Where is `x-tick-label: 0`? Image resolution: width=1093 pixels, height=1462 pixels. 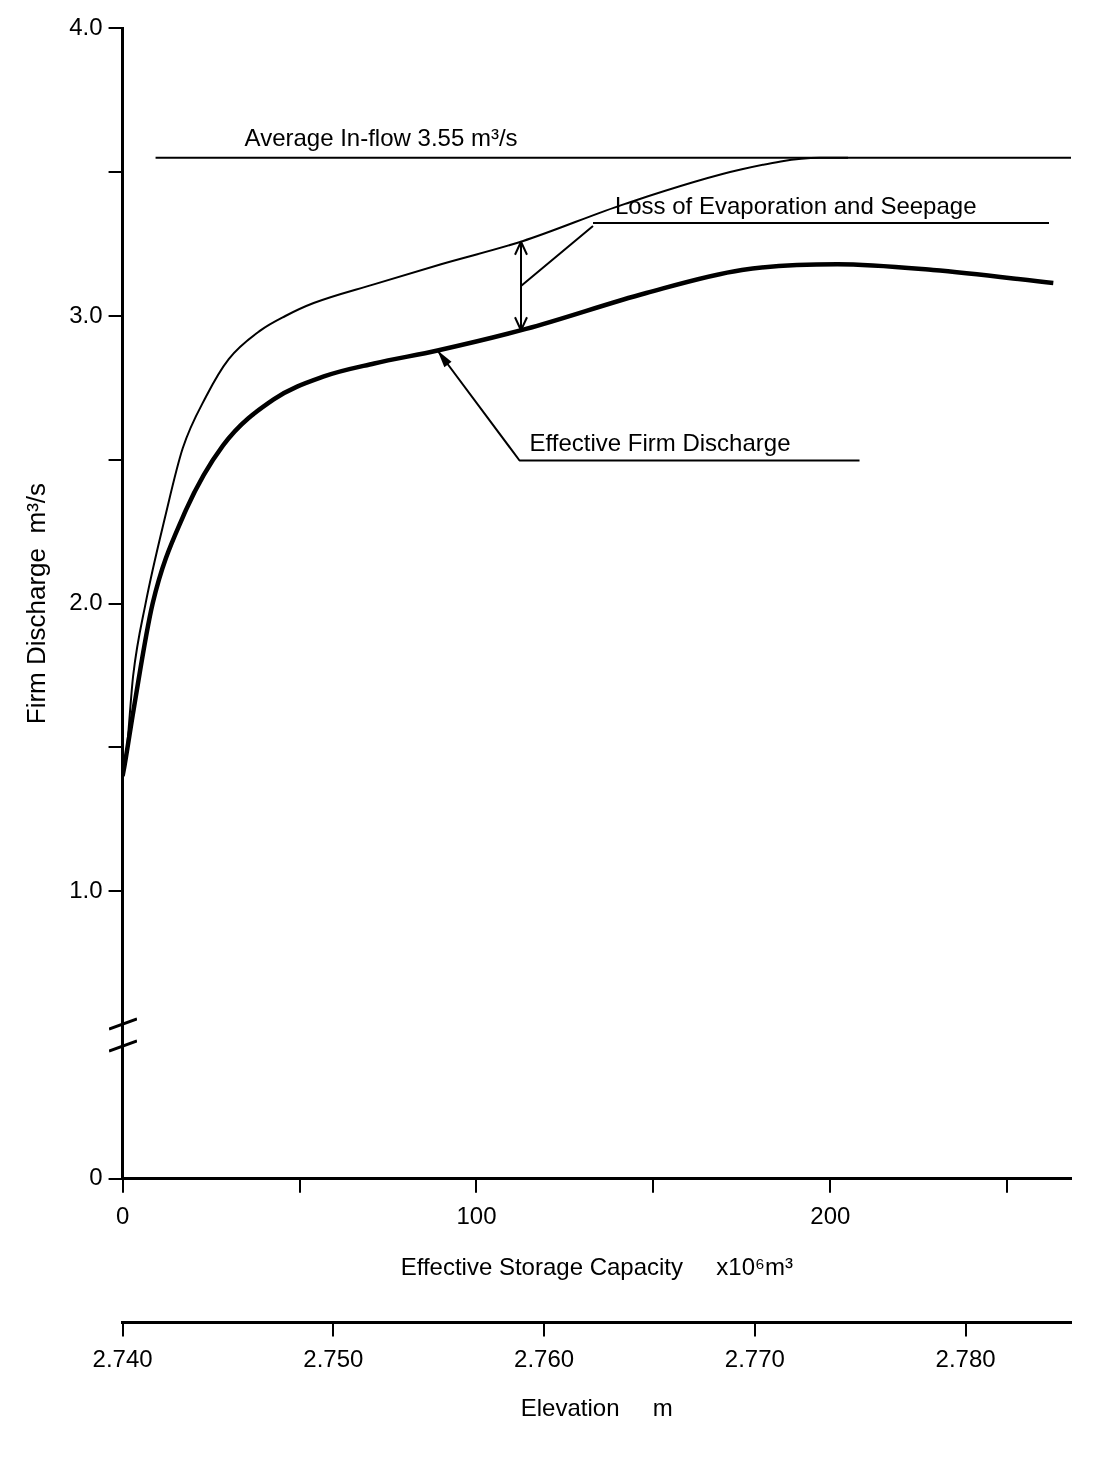
x-tick-label: 0 is located at coordinates (122, 1215).